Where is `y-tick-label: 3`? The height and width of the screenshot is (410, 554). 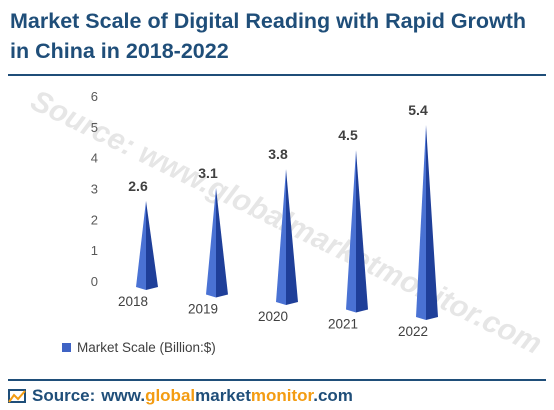
y-tick-label: 3 is located at coordinates (94, 189).